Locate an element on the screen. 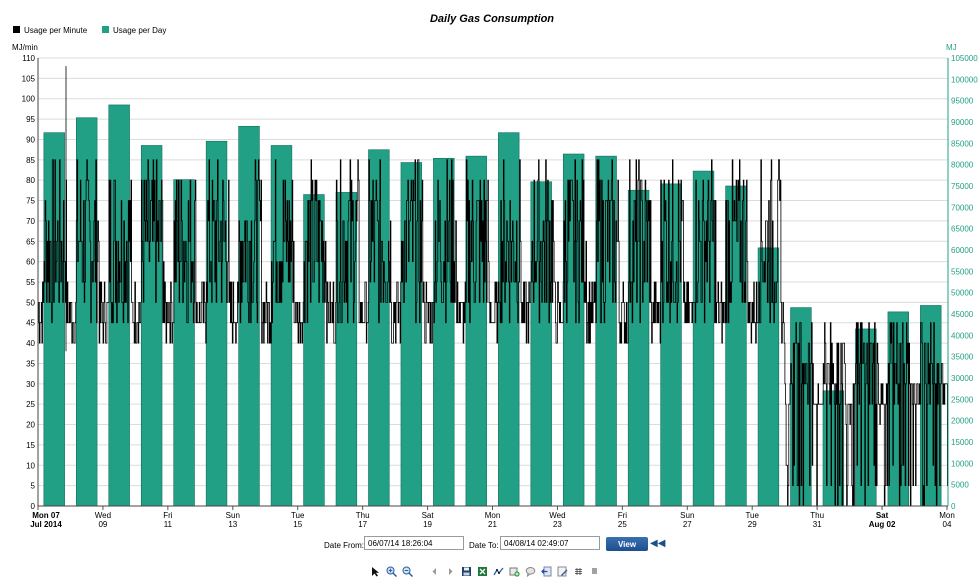  right-tick-label: 30000 is located at coordinates (962, 378).